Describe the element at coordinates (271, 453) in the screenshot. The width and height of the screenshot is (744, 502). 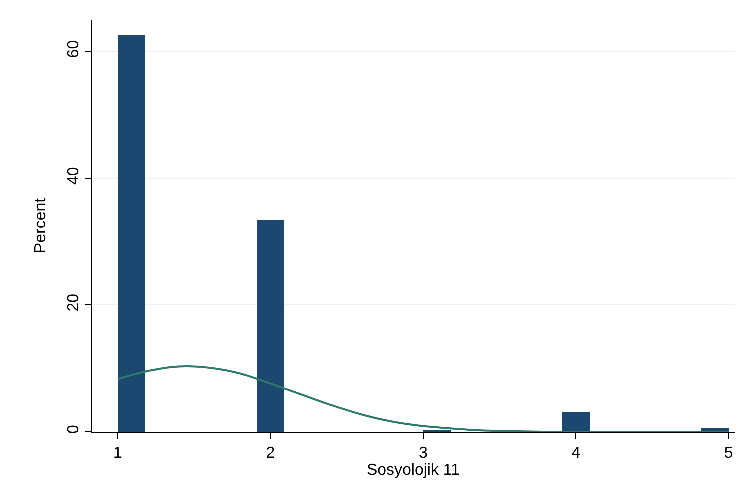
I see `x-tick-label: 2` at that location.